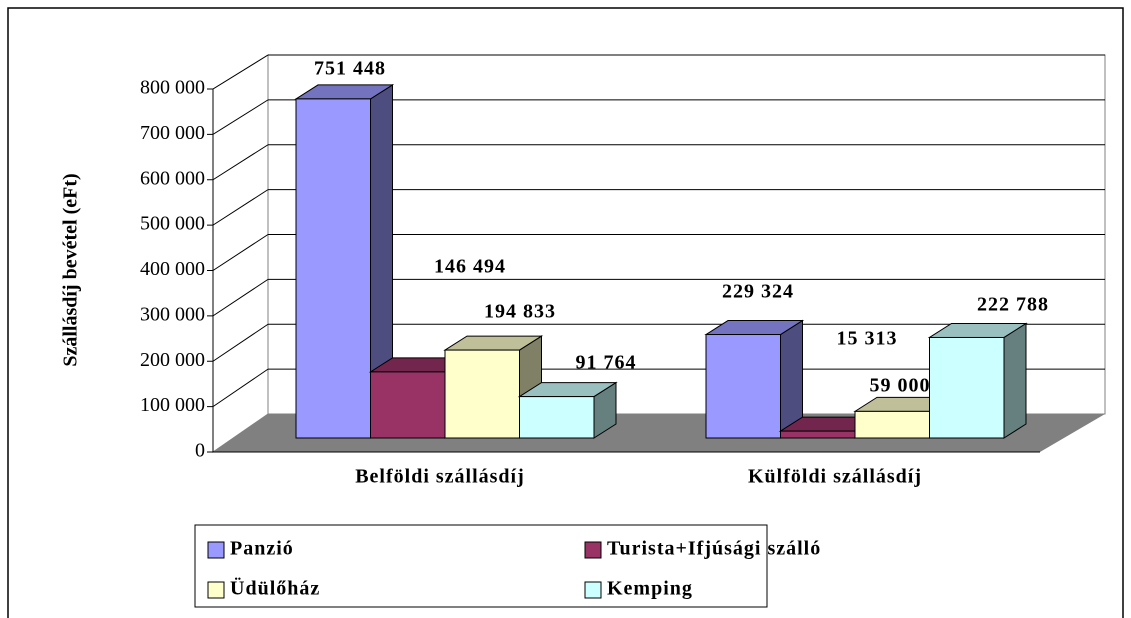 The width and height of the screenshot is (1131, 618). Describe the element at coordinates (1013, 305) in the screenshot. I see `value-label: 222 788` at that location.